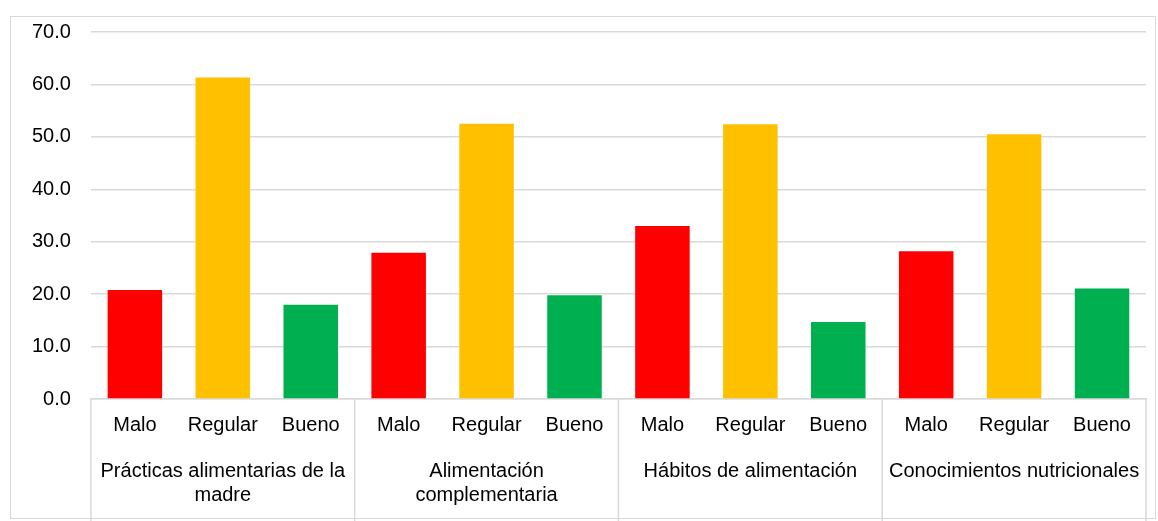  I want to click on text: Hábitos de alimentación, so click(750, 469).